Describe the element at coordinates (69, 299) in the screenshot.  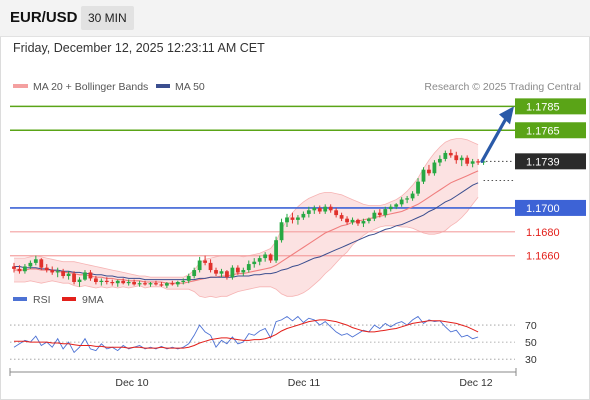
I see `rsi-ma-legend-swatch` at that location.